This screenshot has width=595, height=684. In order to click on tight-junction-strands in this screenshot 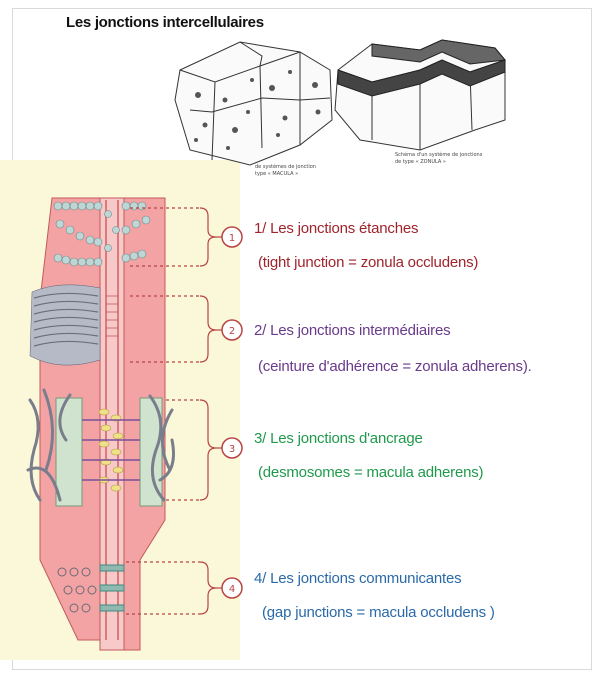, I will do `click(102, 234)`.